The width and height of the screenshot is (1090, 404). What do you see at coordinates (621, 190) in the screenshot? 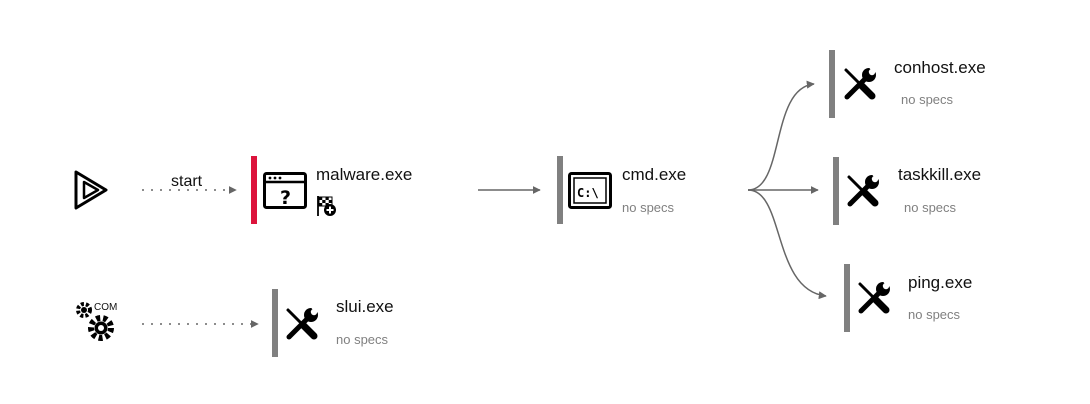
I see `node-cmd: C:\ cmd.exe no specs` at bounding box center [621, 190].